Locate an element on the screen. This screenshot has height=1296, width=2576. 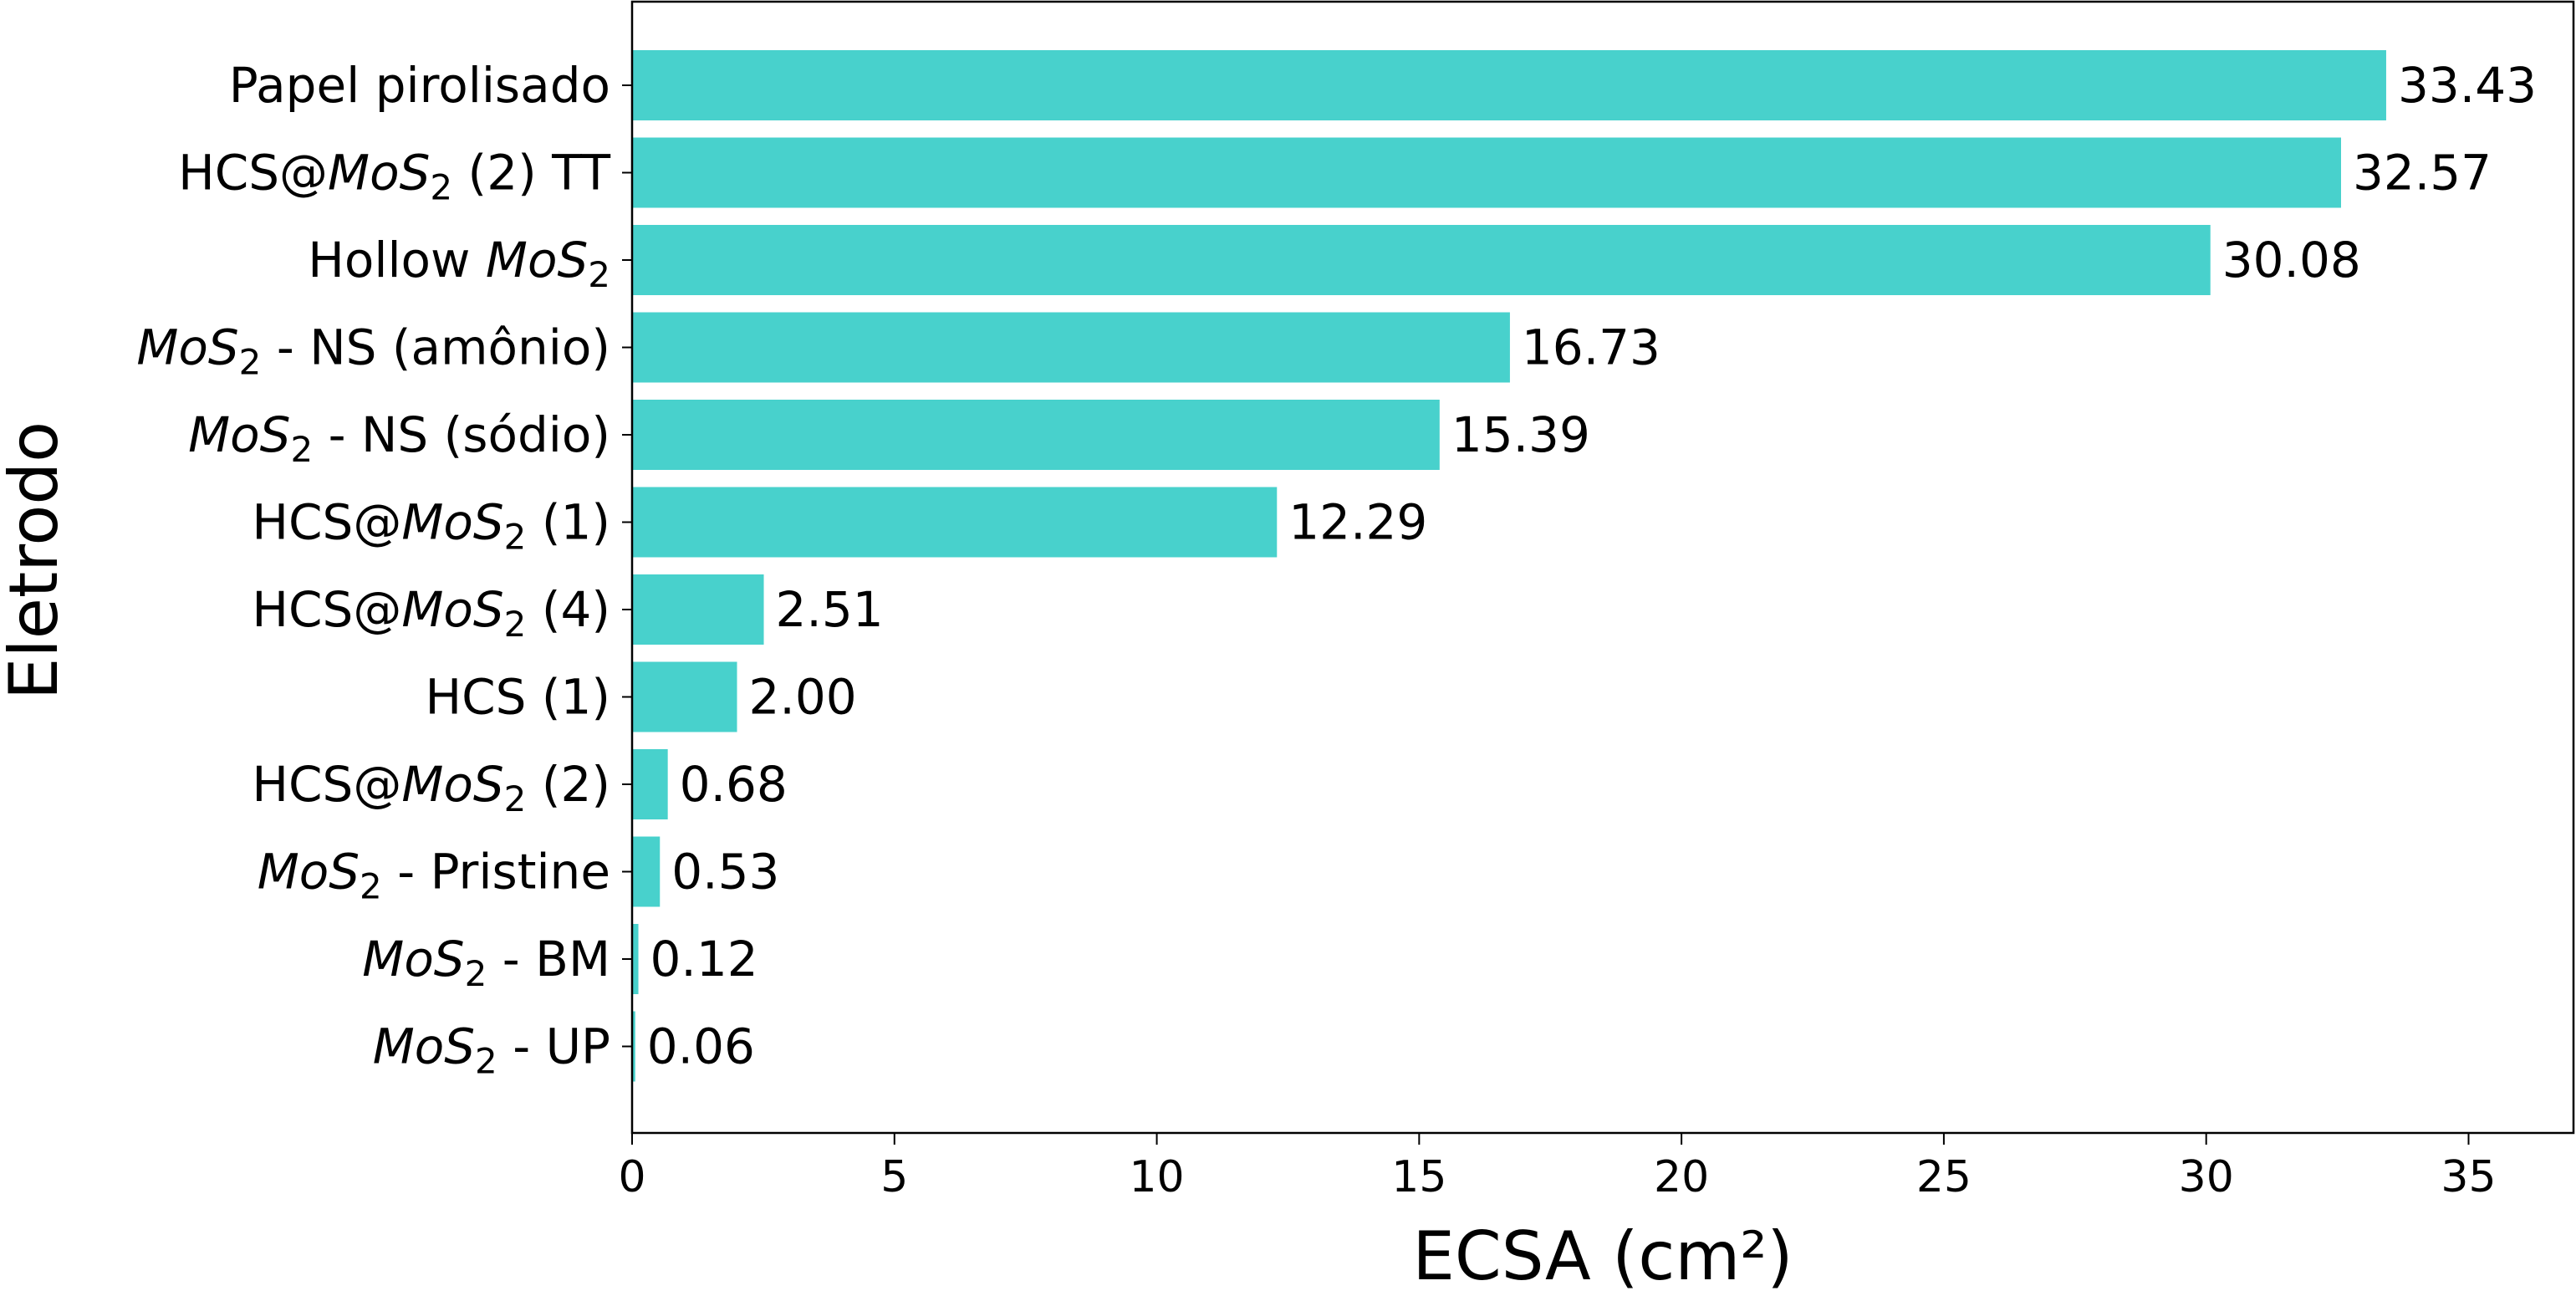
bar-value-label: 16.73 is located at coordinates (1591, 348).